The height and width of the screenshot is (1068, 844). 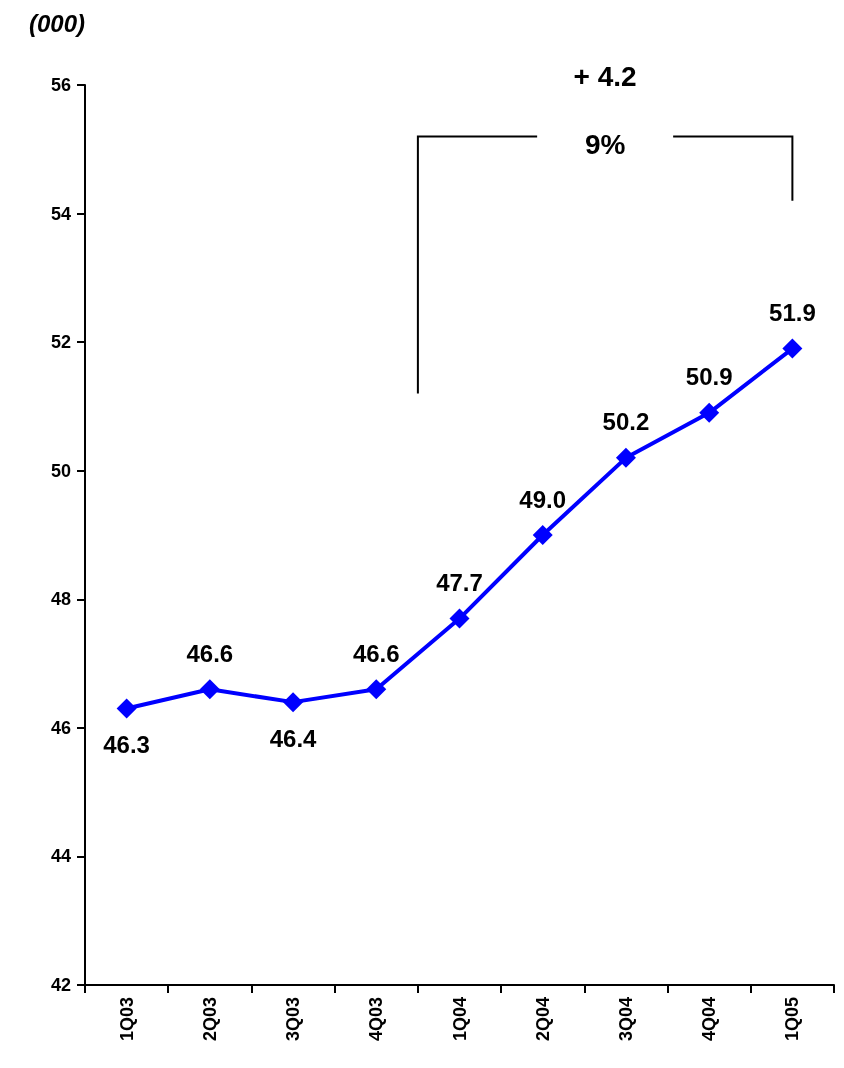 I want to click on x-tick-label: 1Q05, so click(x=792, y=1019).